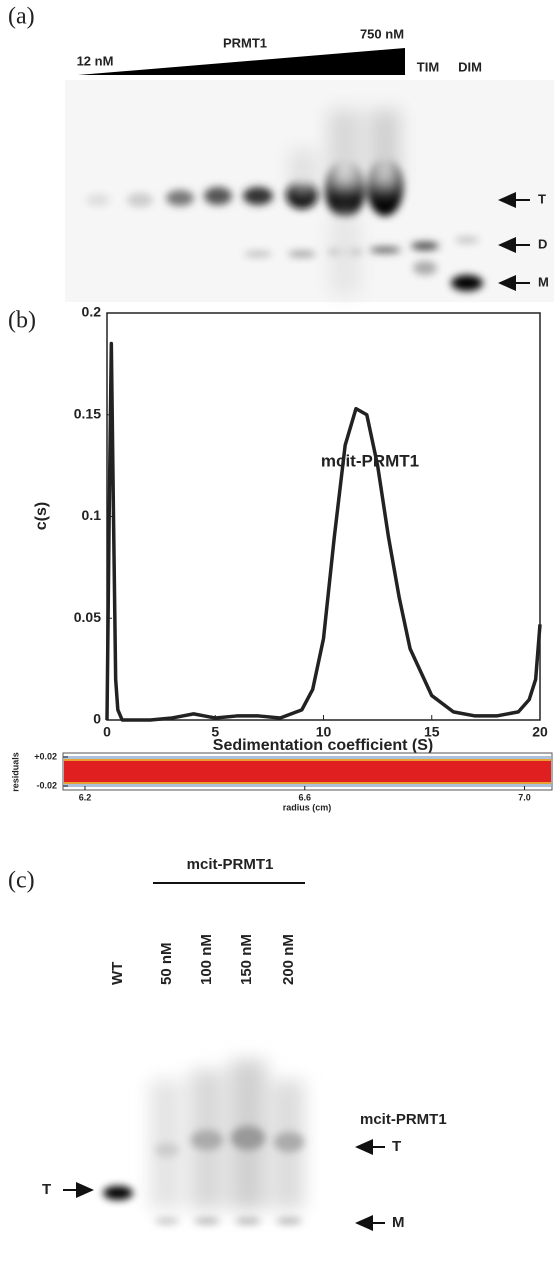 This screenshot has height=1269, width=554. I want to click on lane-label: 150 nM, so click(246, 959).